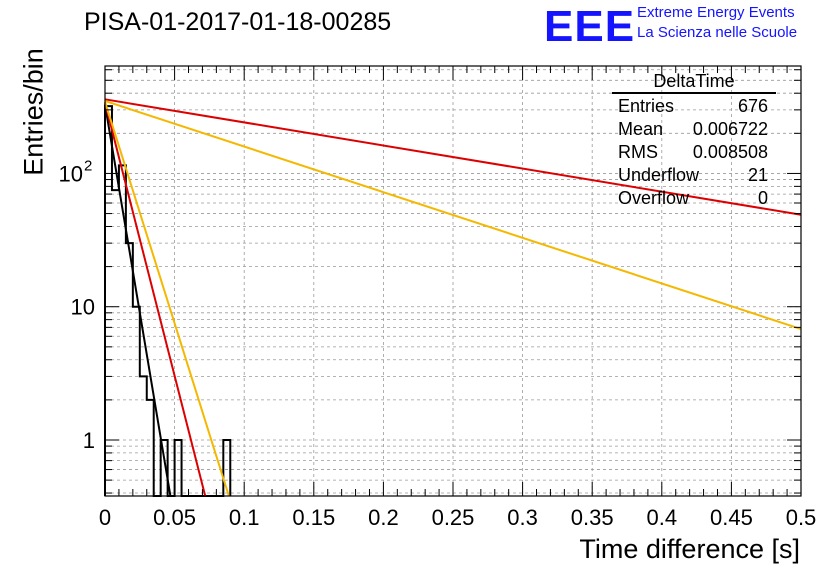 This screenshot has height=572, width=836. What do you see at coordinates (762, 198) in the screenshot?
I see `stats-value: 0` at bounding box center [762, 198].